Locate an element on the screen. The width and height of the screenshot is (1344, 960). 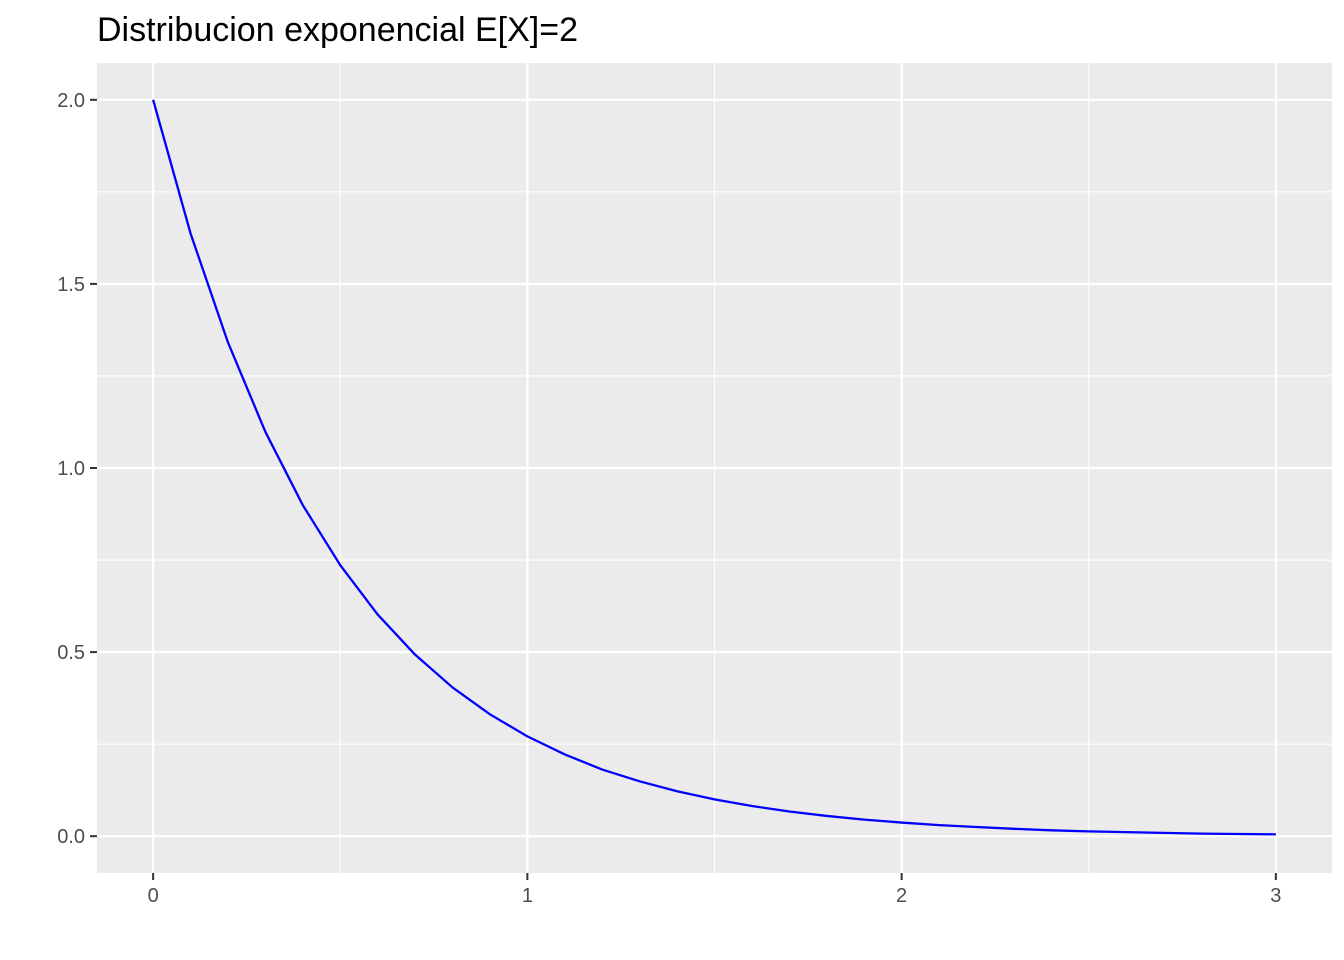
y-tick-label: 2.0 is located at coordinates (71, 101).